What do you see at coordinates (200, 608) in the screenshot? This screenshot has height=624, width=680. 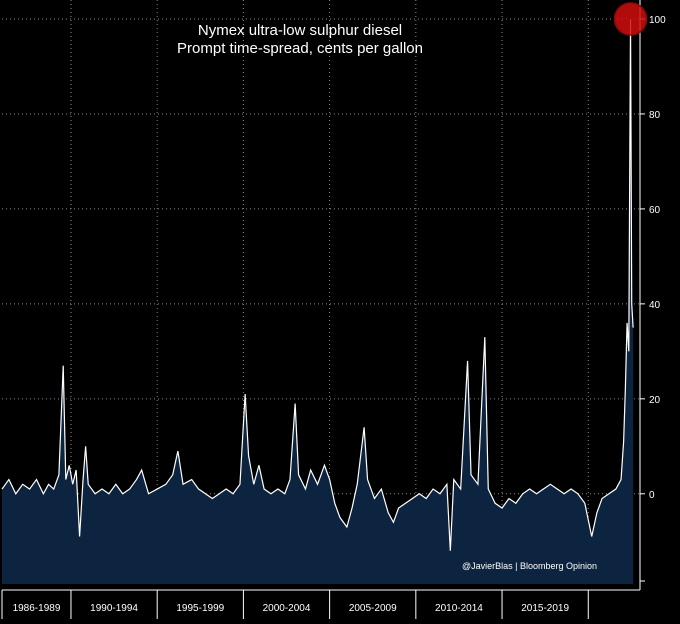 I see `x-tick-label: 1995-1999` at bounding box center [200, 608].